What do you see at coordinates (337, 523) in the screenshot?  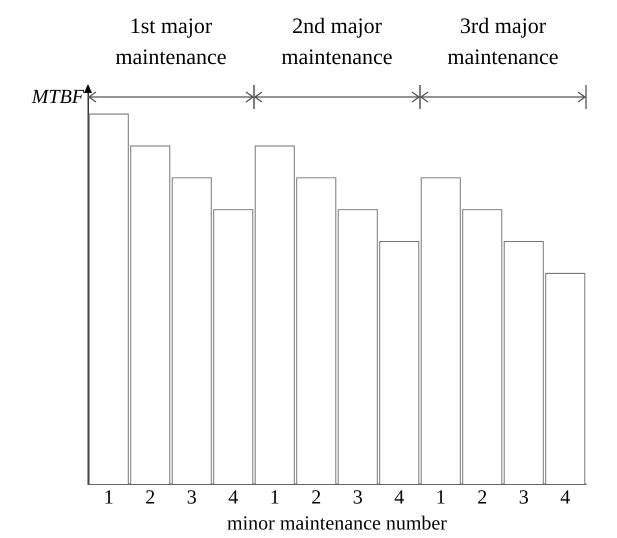 I see `x-axis-title: minor maintenance number` at bounding box center [337, 523].